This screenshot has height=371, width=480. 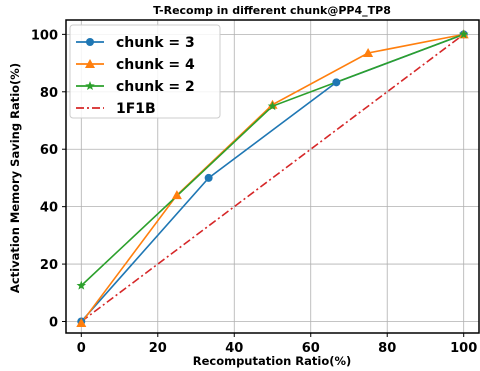 What do you see at coordinates (155, 43) in the screenshot?
I see `legend-label: chunk = 3` at bounding box center [155, 43].